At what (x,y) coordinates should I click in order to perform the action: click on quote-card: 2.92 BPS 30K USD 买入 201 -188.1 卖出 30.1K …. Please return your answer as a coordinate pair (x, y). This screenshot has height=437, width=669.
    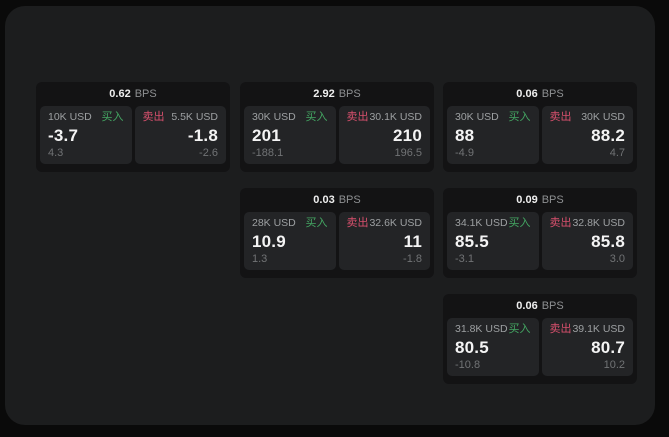
    Looking at the image, I should click on (337, 127).